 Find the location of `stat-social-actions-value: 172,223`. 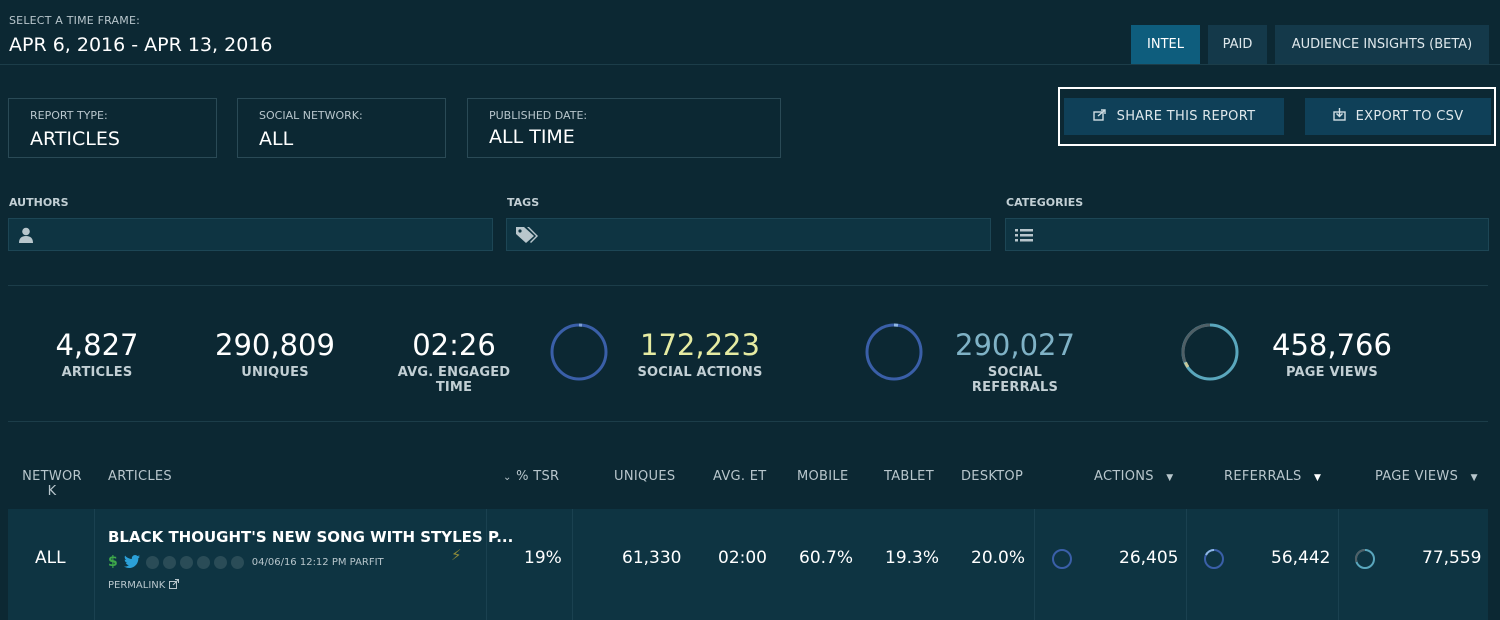

stat-social-actions-value: 172,223 is located at coordinates (700, 345).